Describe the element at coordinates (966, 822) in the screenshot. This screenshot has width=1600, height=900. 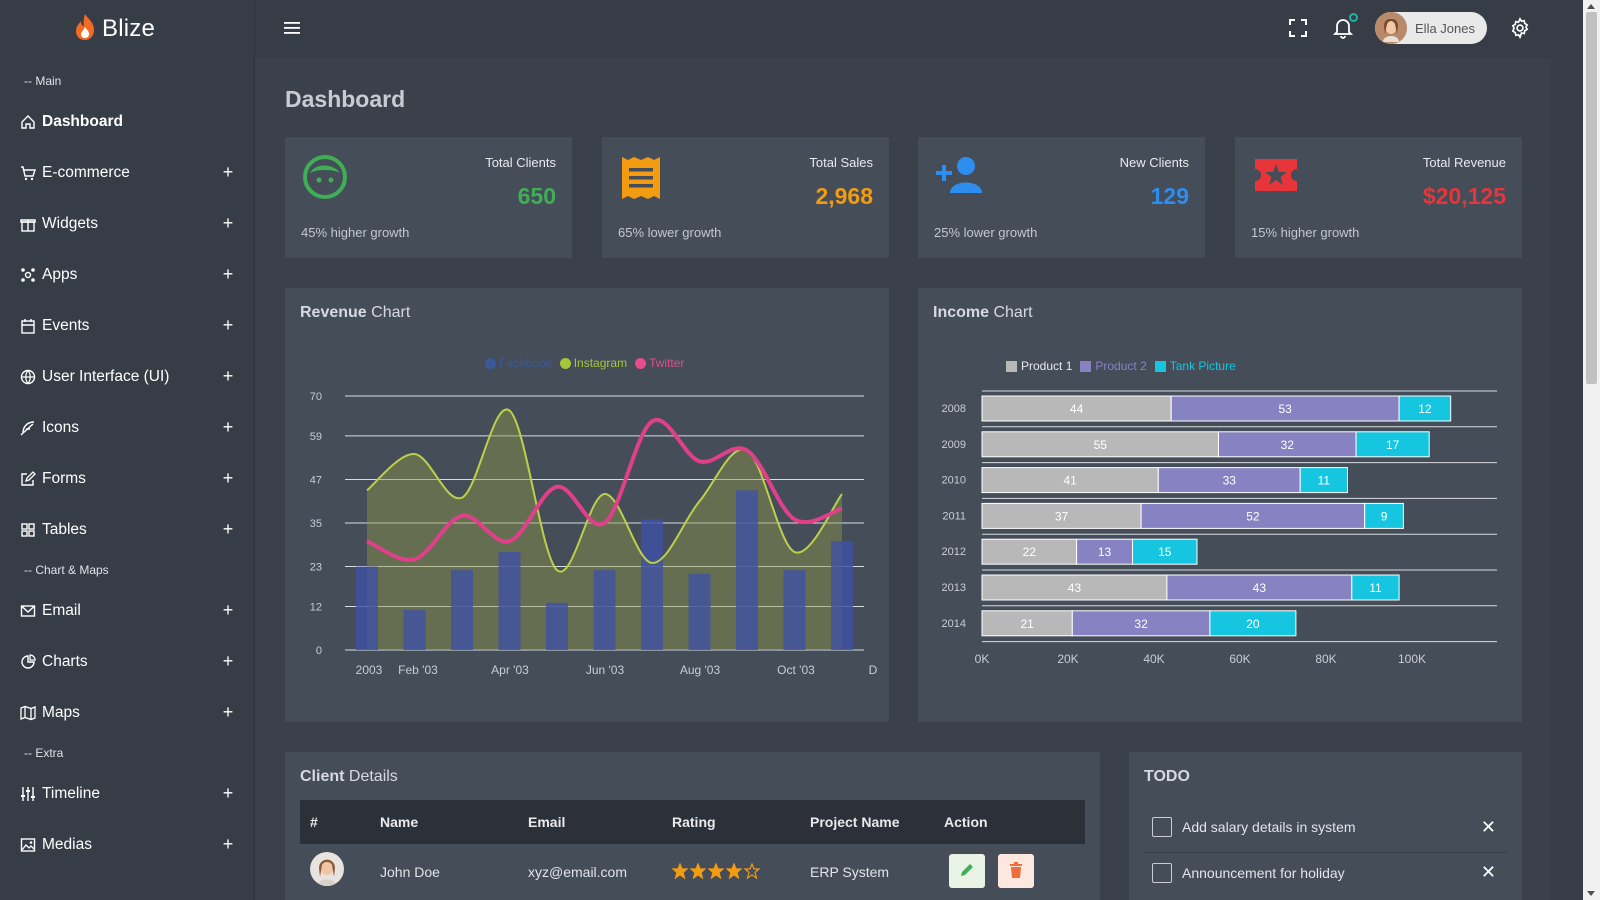
I see `col-header-action: Action` at that location.